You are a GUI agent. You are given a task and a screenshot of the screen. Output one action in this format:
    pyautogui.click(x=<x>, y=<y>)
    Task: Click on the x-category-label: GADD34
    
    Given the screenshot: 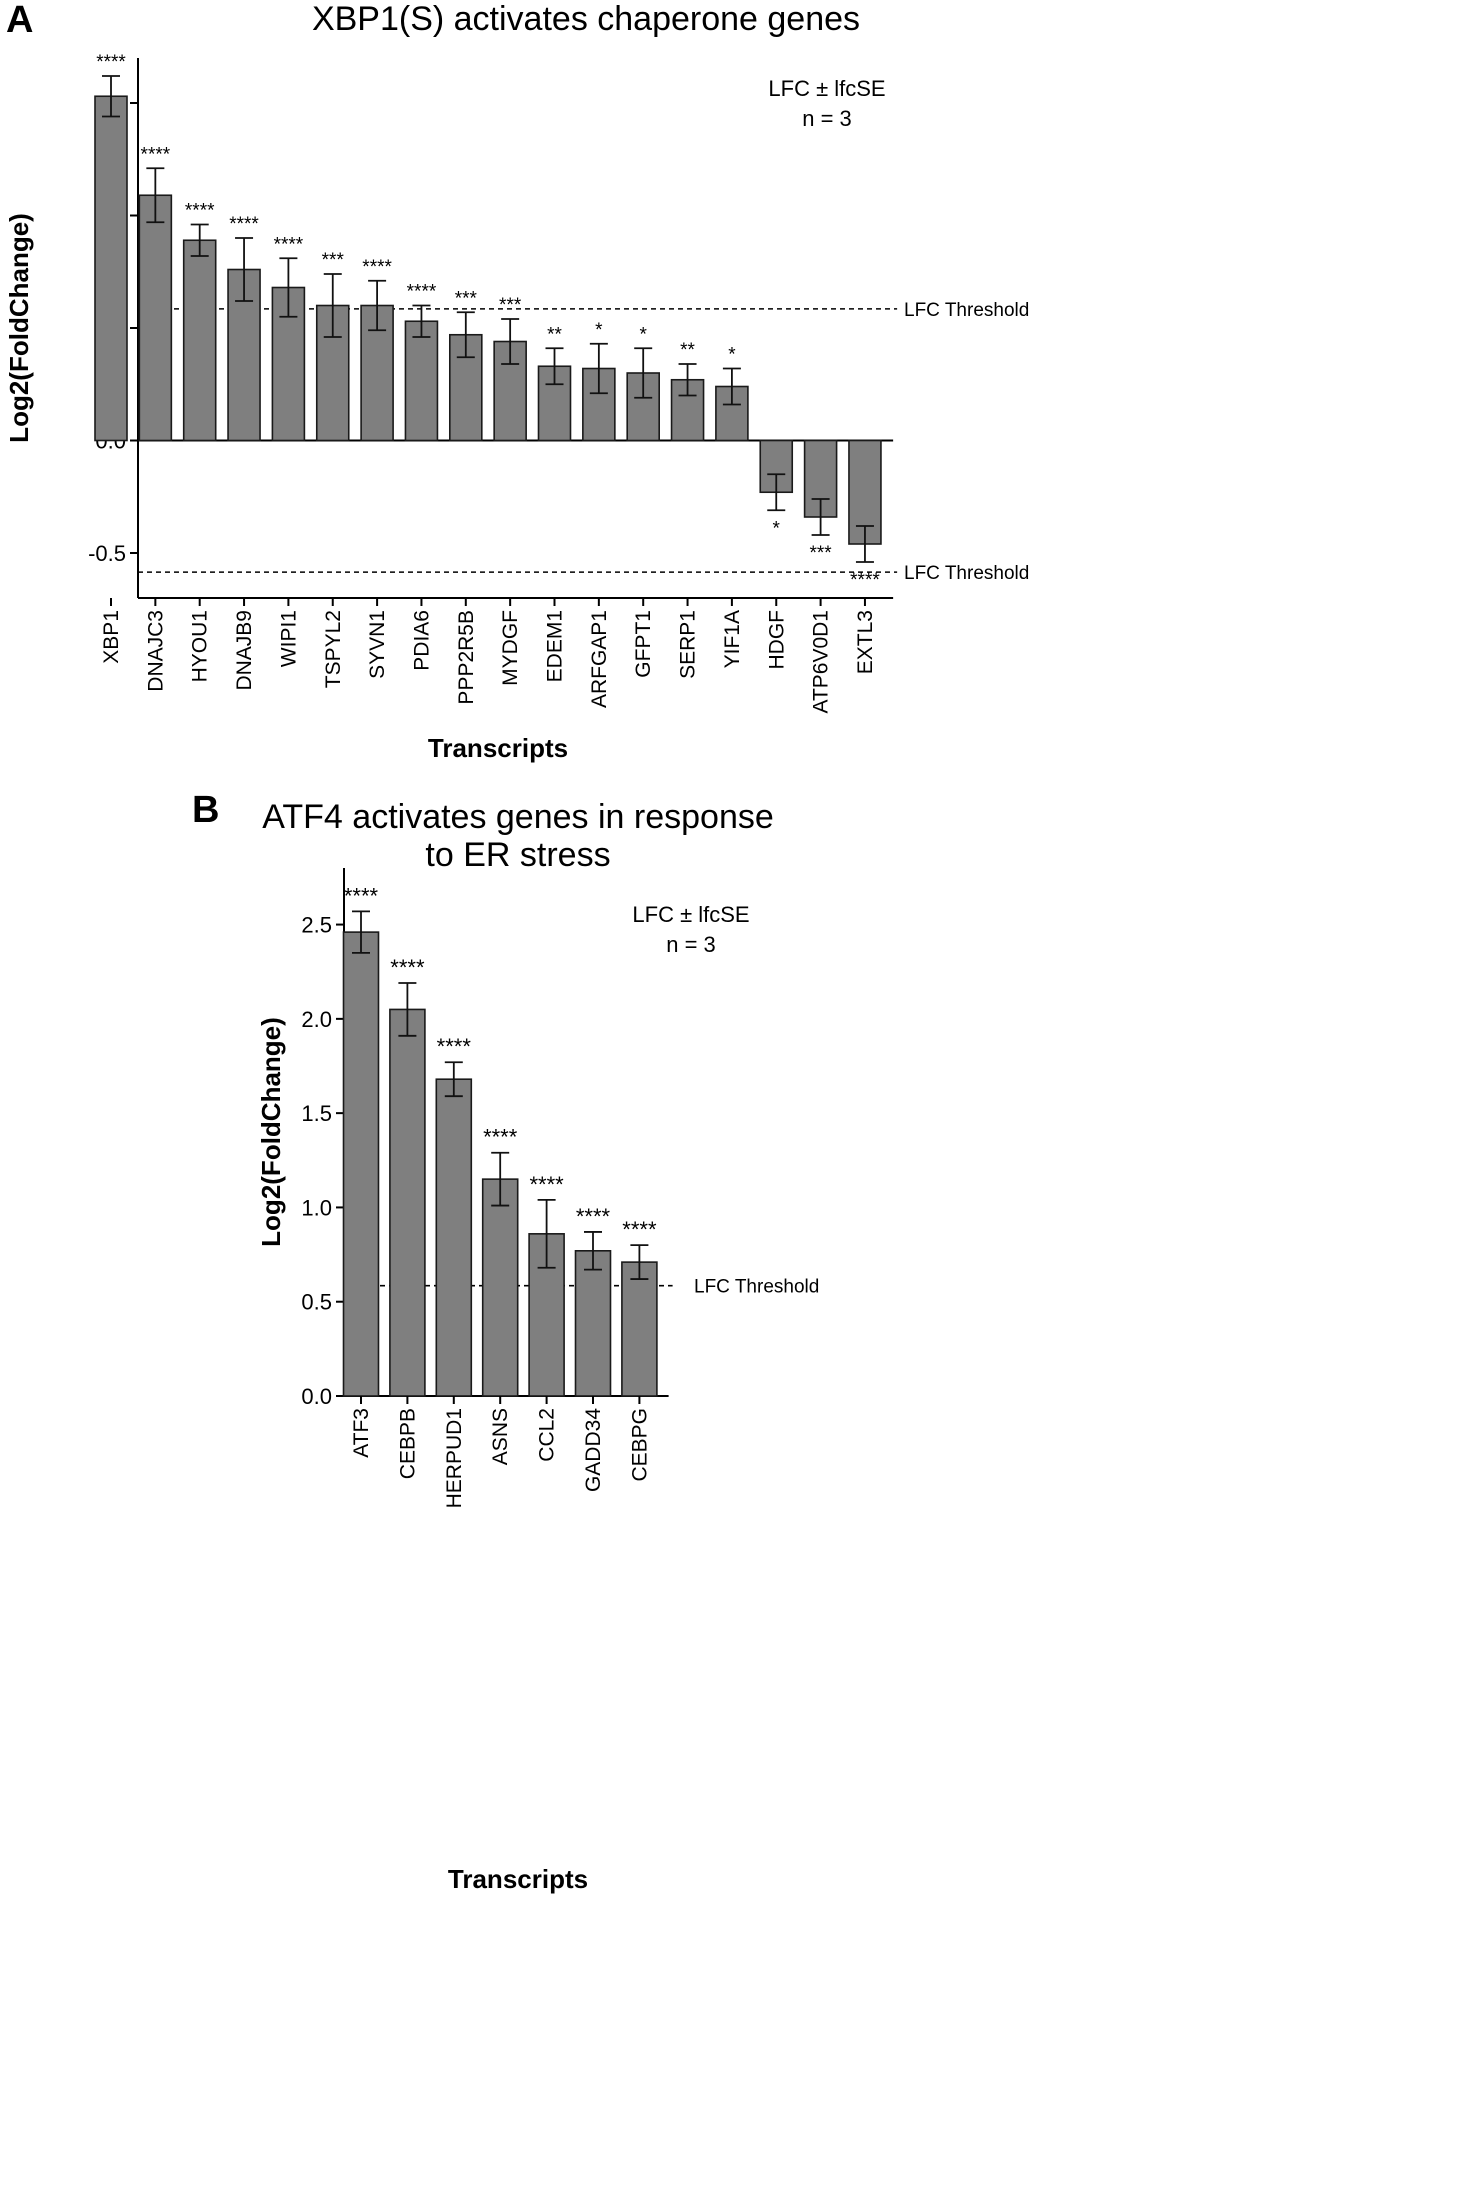 What is the action you would take?
    pyautogui.click(x=593, y=1450)
    